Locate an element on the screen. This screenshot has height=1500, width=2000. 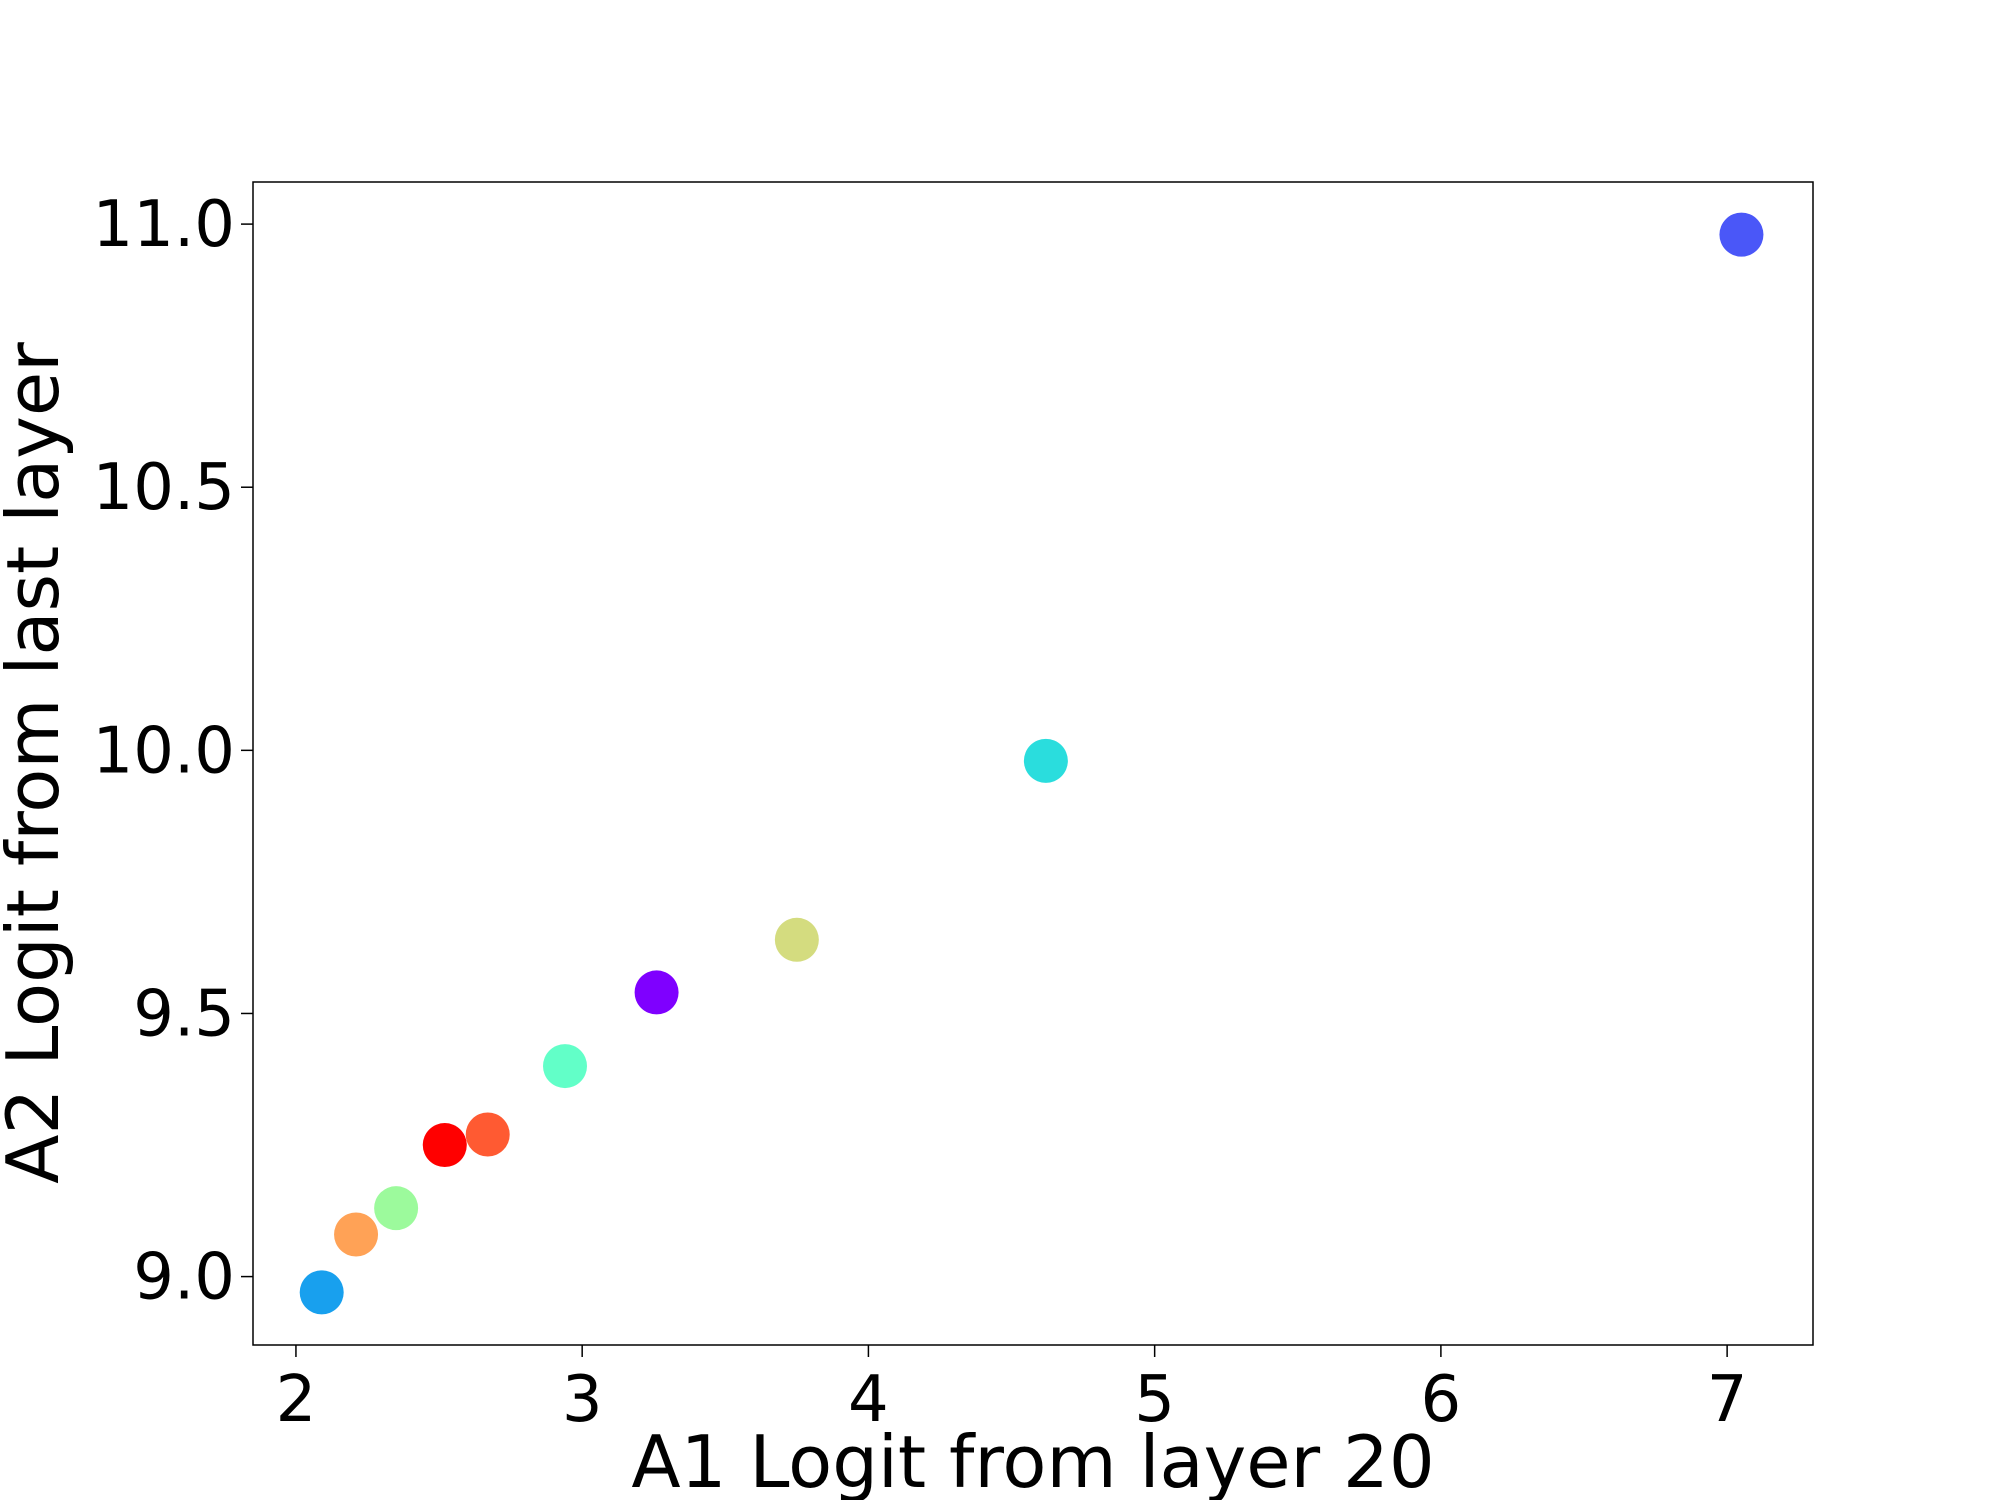
y-axis-ticks: 9.0 9.5 10.0 10.5 11.0 is located at coordinates (173, 751).